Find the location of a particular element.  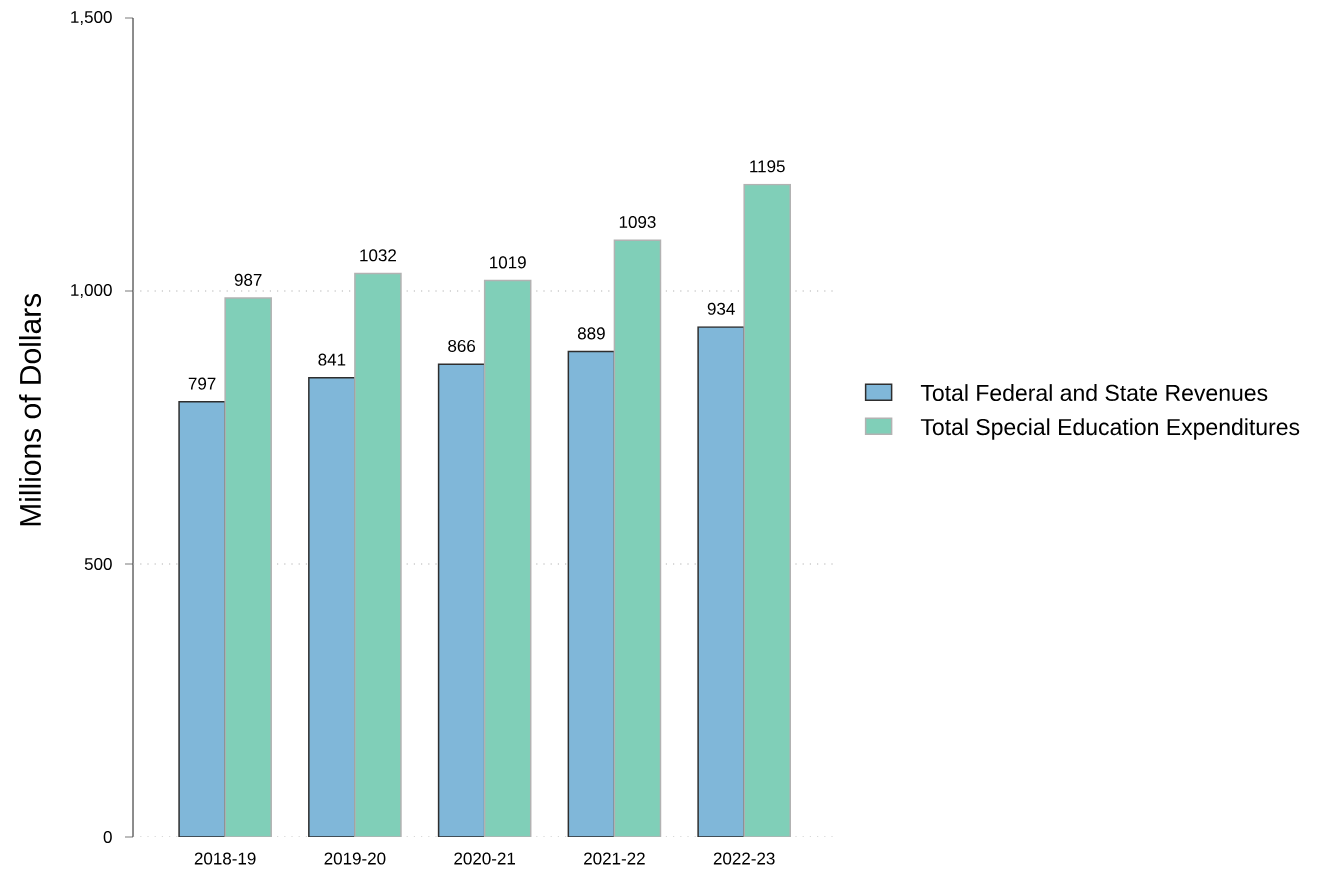

y-tick-label: 1,000 is located at coordinates (91, 291).